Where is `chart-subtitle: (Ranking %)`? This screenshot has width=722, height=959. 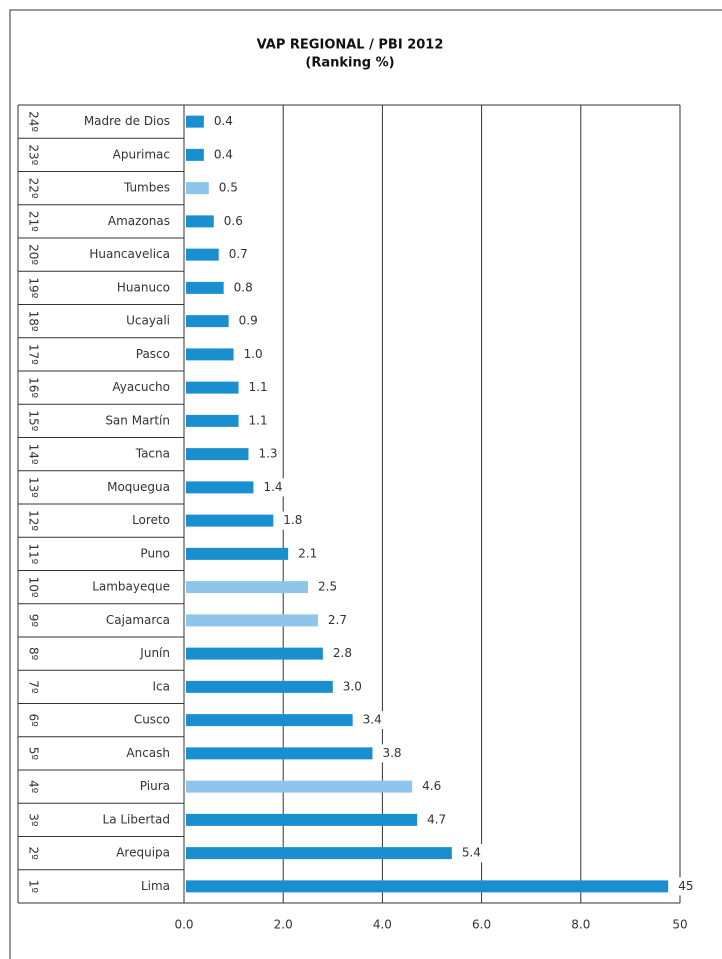
chart-subtitle: (Ranking %) is located at coordinates (349, 63).